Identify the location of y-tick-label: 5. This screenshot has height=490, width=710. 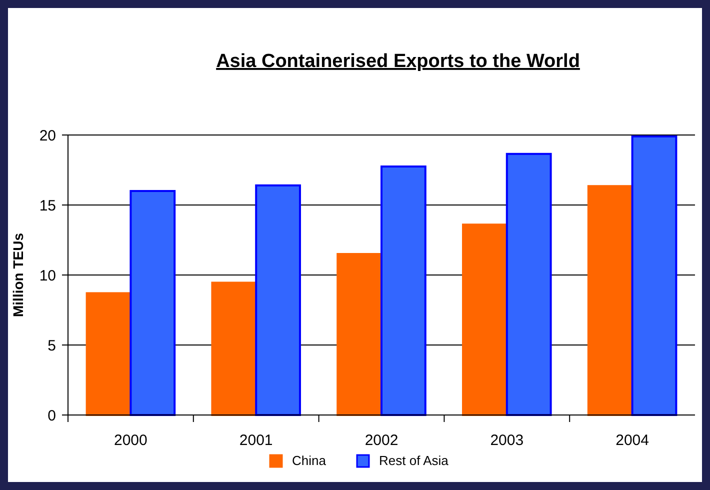
(52, 345).